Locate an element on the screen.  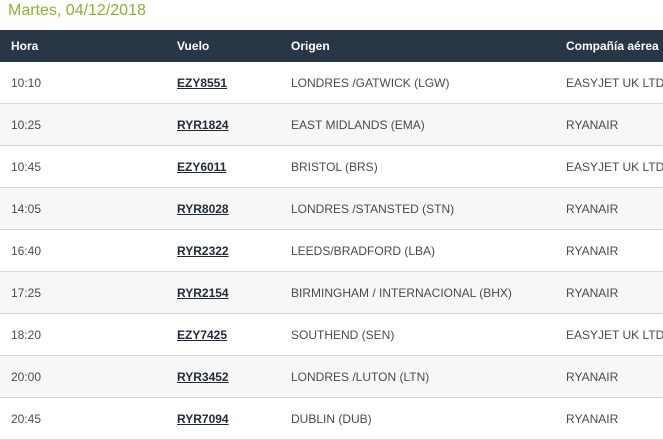
flight-number-link: EZY8551 is located at coordinates (202, 82).